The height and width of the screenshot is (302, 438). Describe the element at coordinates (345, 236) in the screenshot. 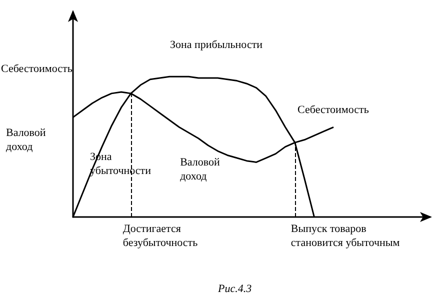

I see `text: Выпуск товаров становится убыточным` at that location.